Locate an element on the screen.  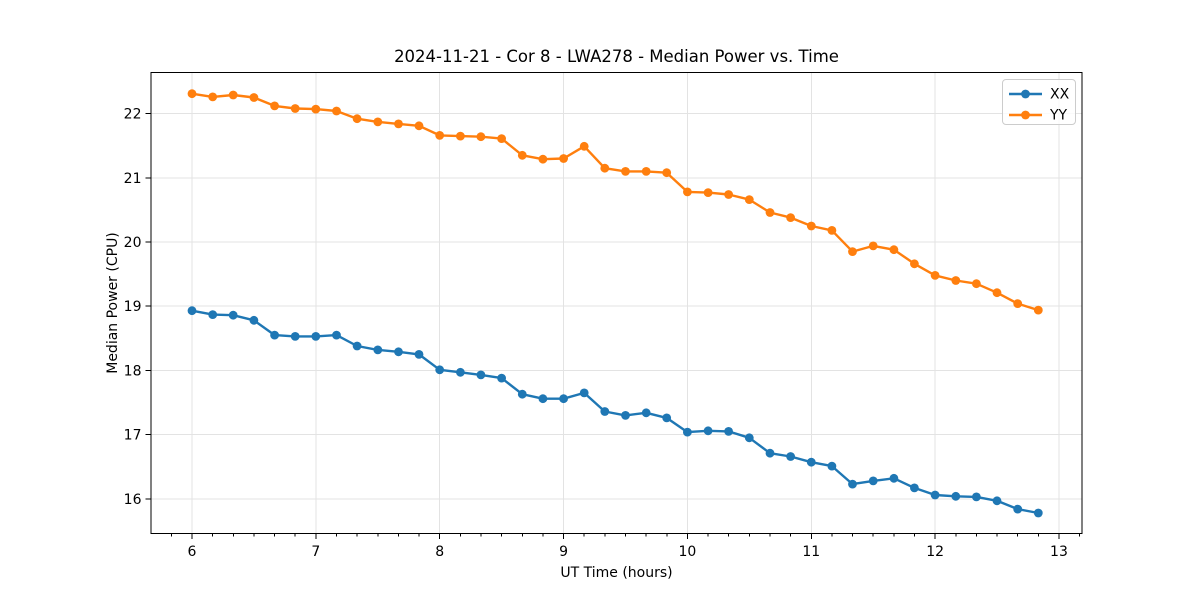
legend-box is located at coordinates (1039, 102).